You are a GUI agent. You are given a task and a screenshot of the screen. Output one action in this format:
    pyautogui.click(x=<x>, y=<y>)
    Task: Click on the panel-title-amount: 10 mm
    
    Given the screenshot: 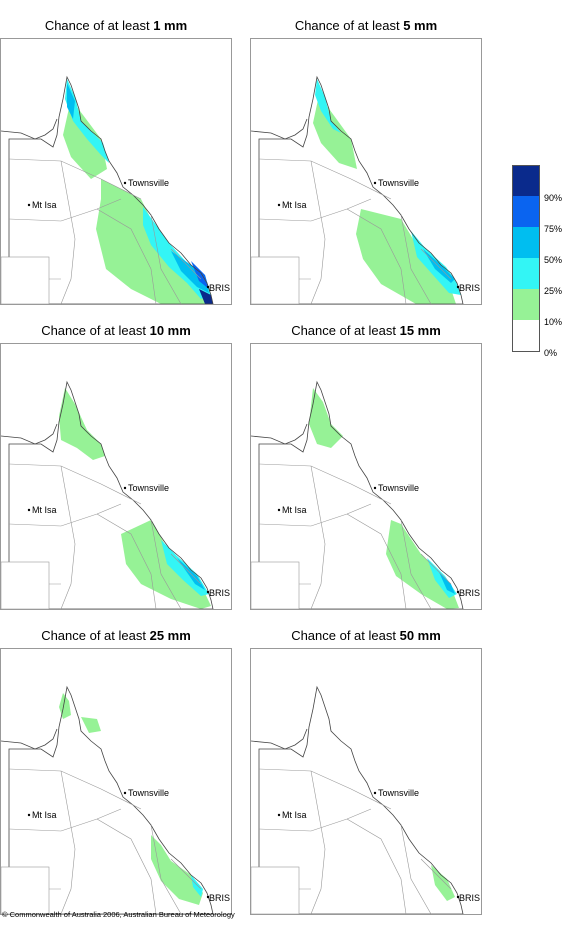 What is the action you would take?
    pyautogui.click(x=170, y=330)
    